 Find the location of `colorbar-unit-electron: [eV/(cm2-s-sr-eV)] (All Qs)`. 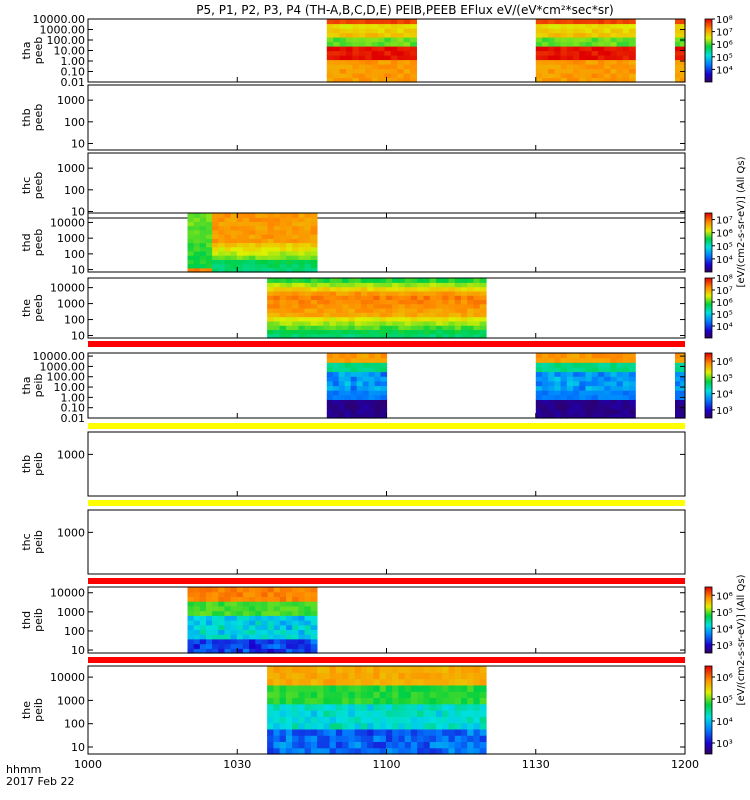

colorbar-unit-electron: [eV/(cm2-s-sr-eV)] (All Qs) is located at coordinates (741, 221).